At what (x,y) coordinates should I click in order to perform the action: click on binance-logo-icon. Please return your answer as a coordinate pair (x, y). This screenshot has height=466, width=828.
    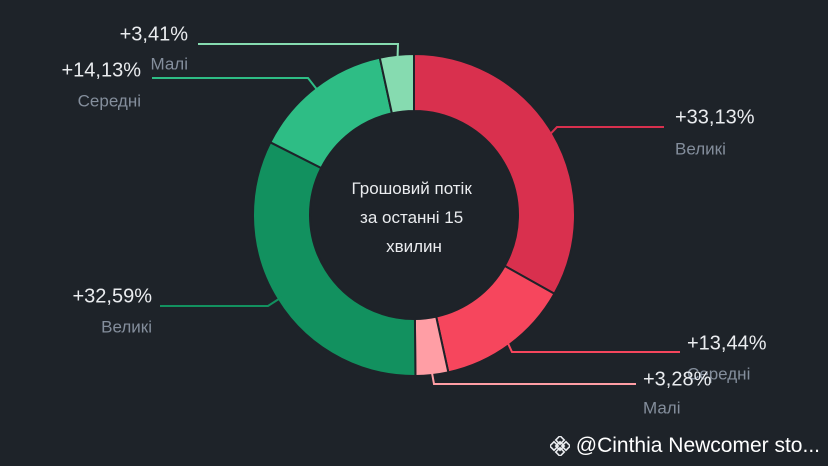
    Looking at the image, I should click on (559, 446).